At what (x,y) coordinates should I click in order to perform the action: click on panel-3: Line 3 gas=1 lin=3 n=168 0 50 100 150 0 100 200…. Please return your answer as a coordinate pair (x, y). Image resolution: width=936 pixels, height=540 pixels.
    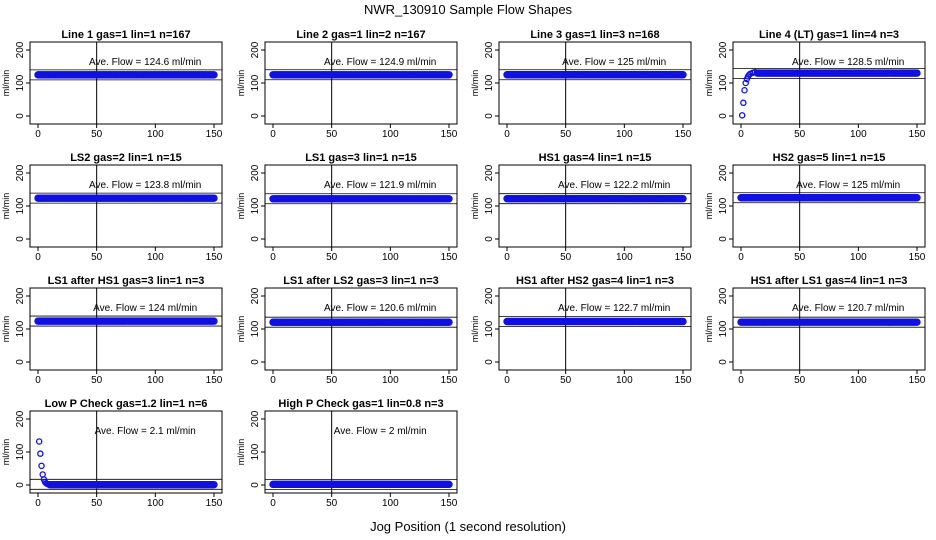
    Looking at the image, I should click on (581, 84).